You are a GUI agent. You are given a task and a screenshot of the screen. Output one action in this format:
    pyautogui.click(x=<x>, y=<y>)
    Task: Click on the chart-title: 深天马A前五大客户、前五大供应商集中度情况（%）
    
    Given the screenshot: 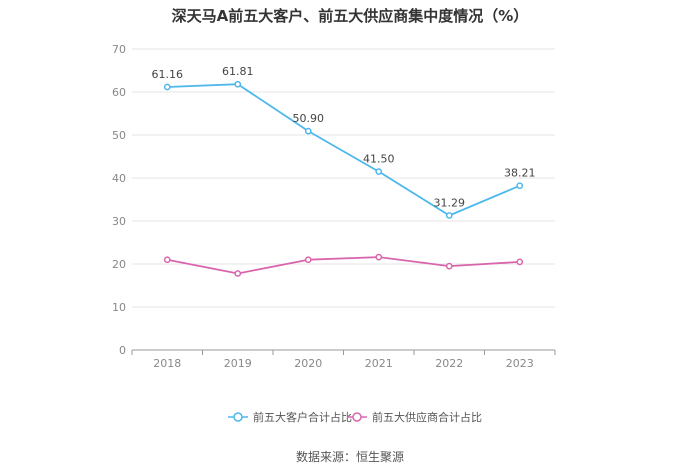 What is the action you would take?
    pyautogui.click(x=350, y=16)
    